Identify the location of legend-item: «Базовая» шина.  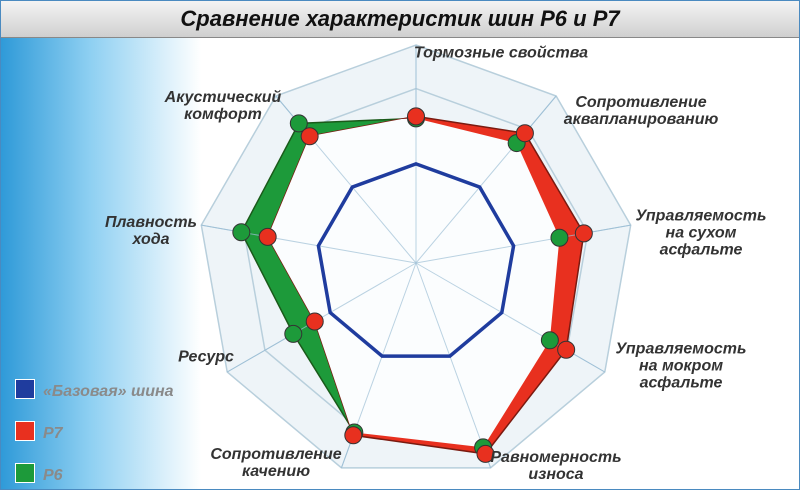
(94, 390).